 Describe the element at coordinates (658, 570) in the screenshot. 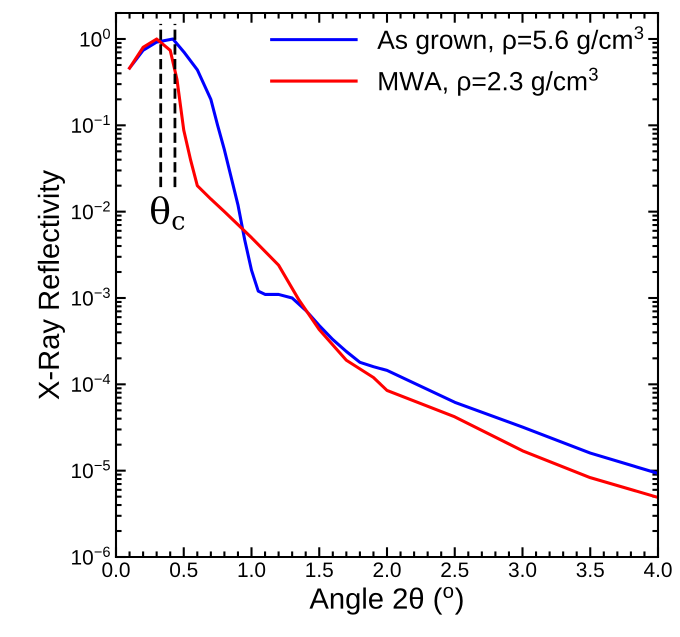

I see `x-tick-label: 4.0` at that location.